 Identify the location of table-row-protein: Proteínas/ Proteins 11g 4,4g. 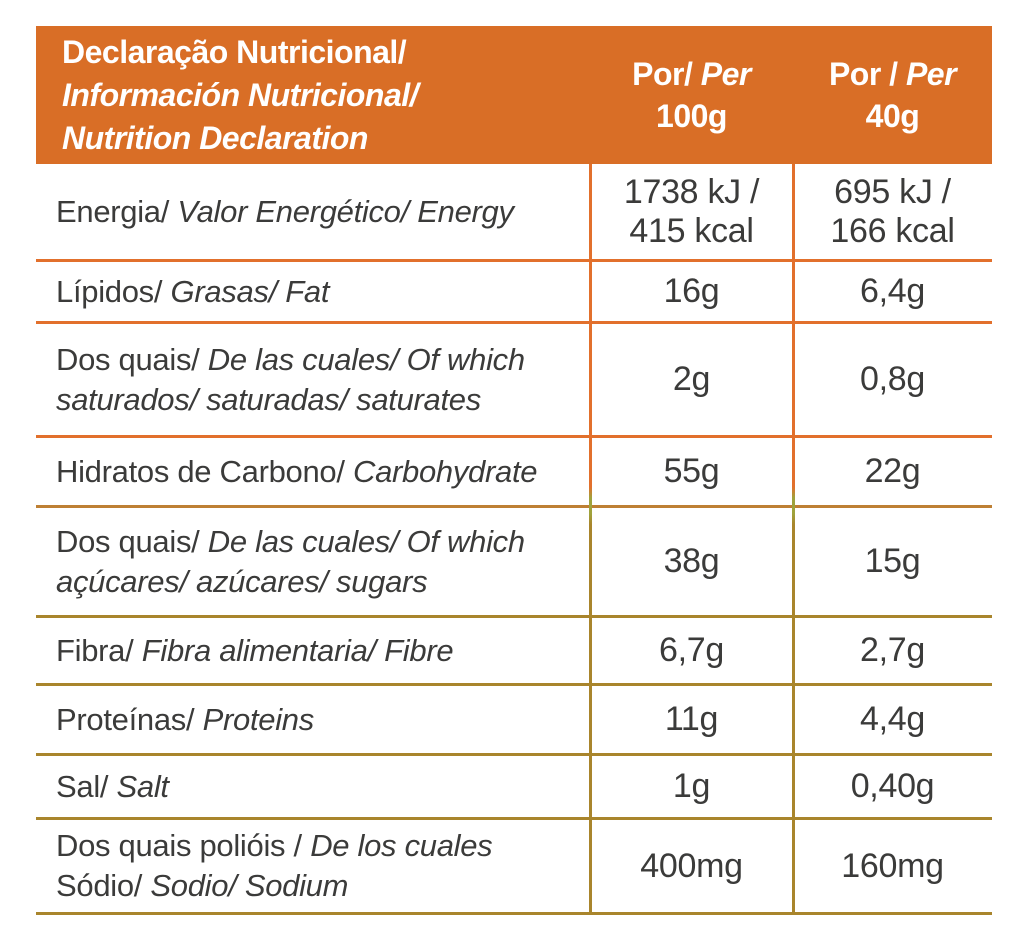
(514, 721).